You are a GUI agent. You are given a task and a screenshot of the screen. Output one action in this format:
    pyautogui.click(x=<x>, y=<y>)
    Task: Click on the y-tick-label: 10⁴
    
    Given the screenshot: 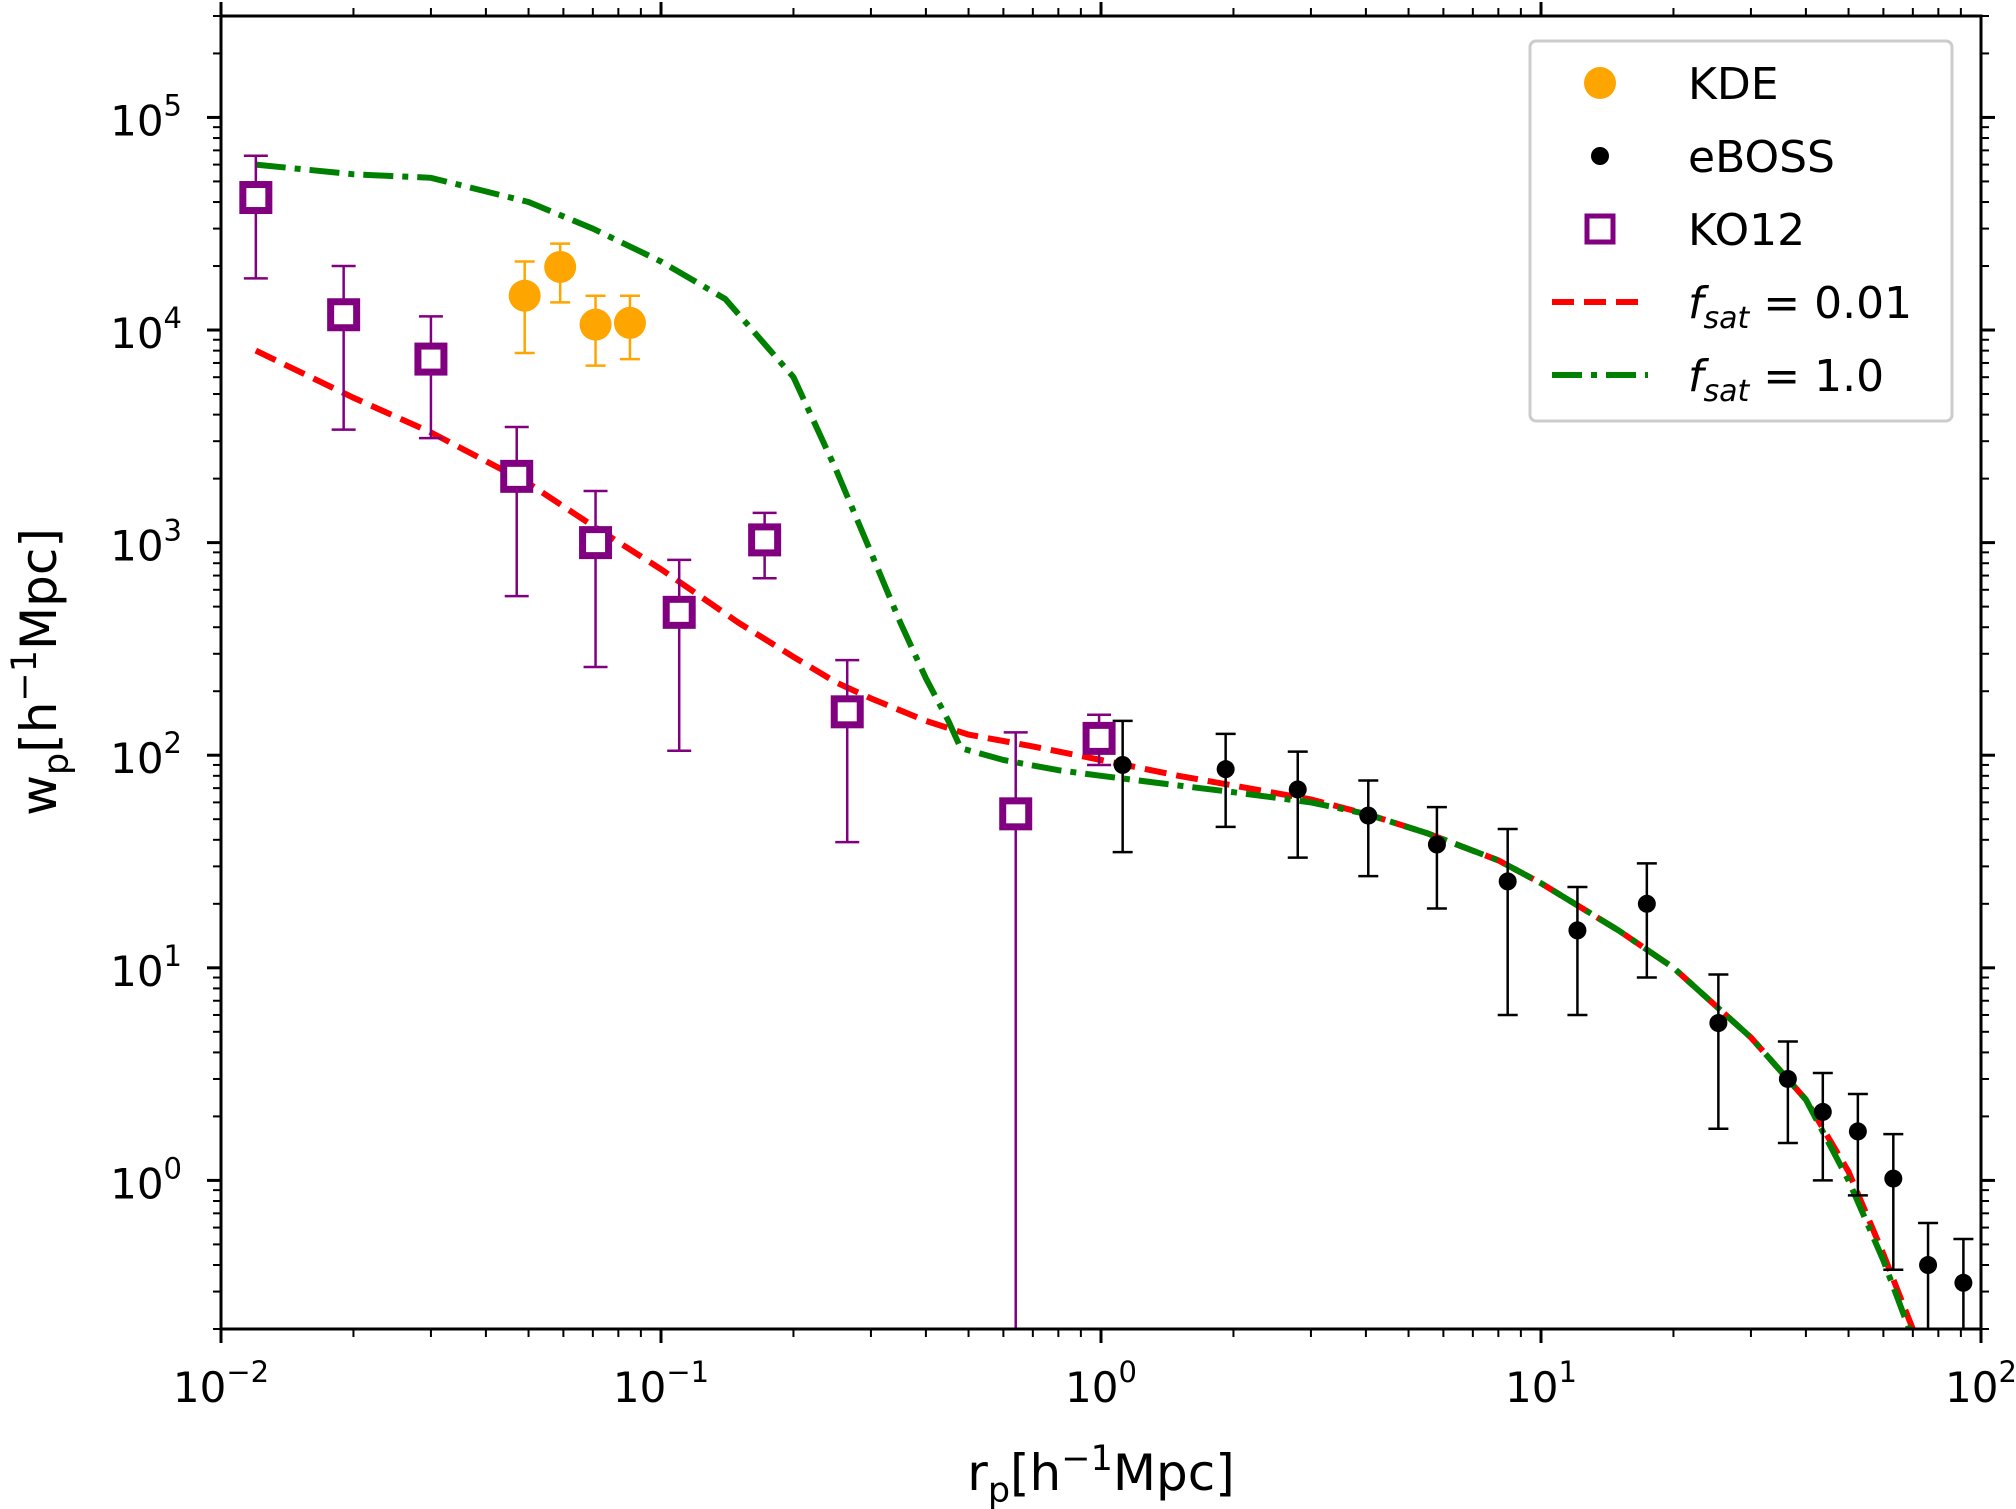 What is the action you would take?
    pyautogui.click(x=146, y=329)
    